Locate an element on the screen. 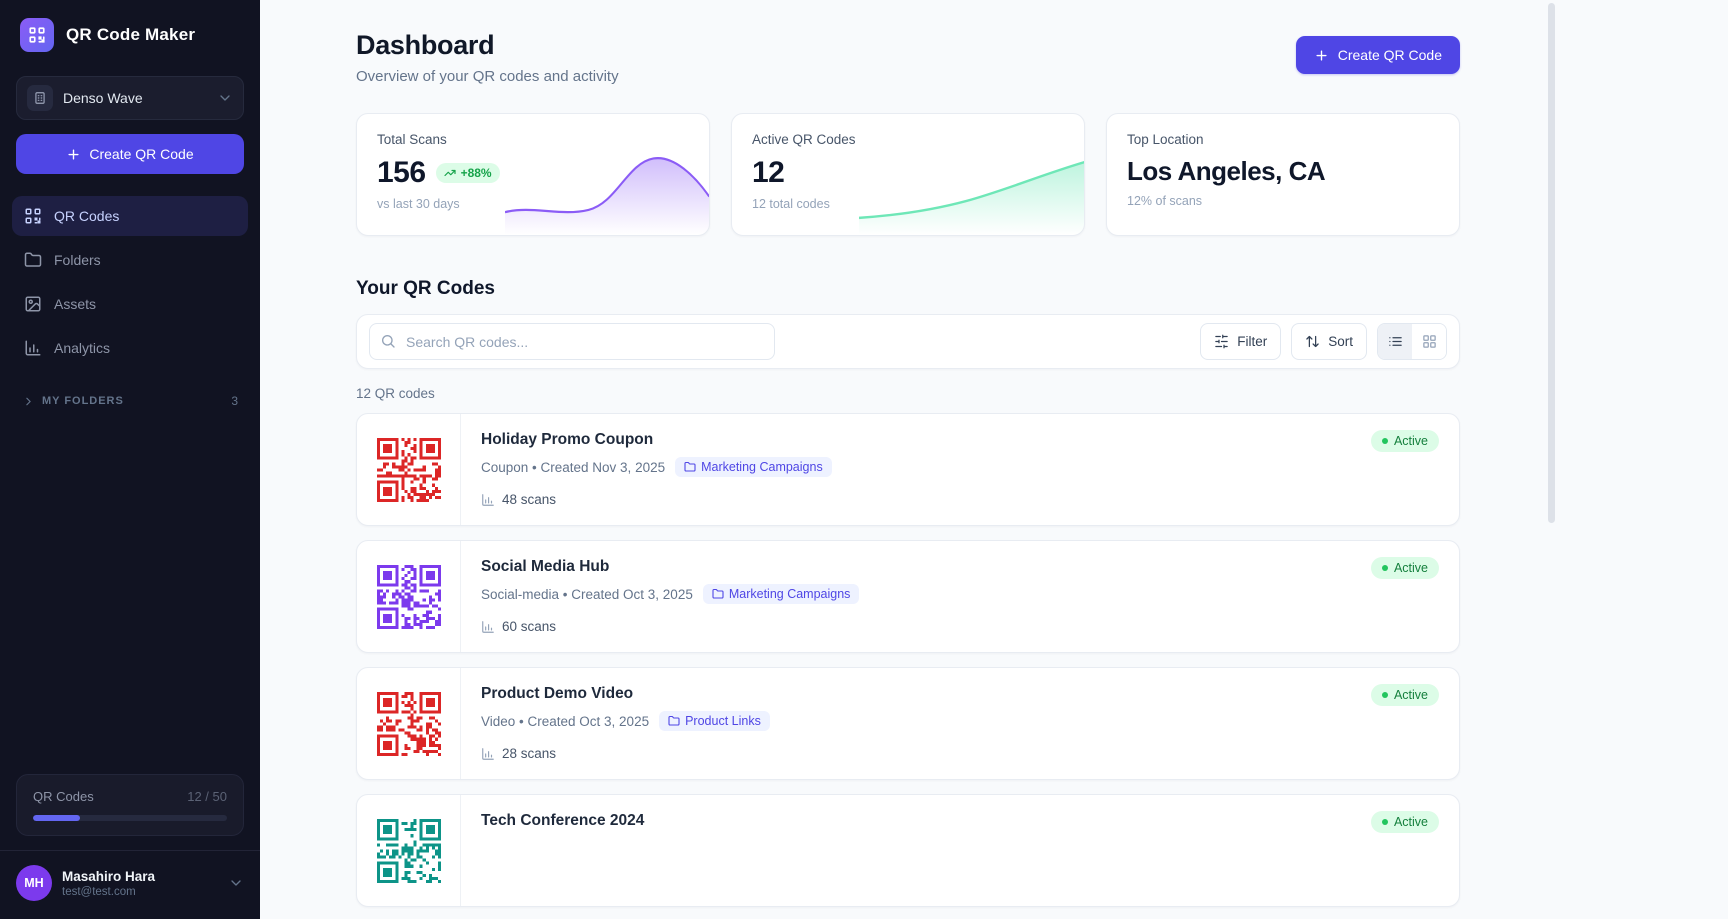 The image size is (1728, 919). list-item: Tech Conference 2024 Active is located at coordinates (908, 850).